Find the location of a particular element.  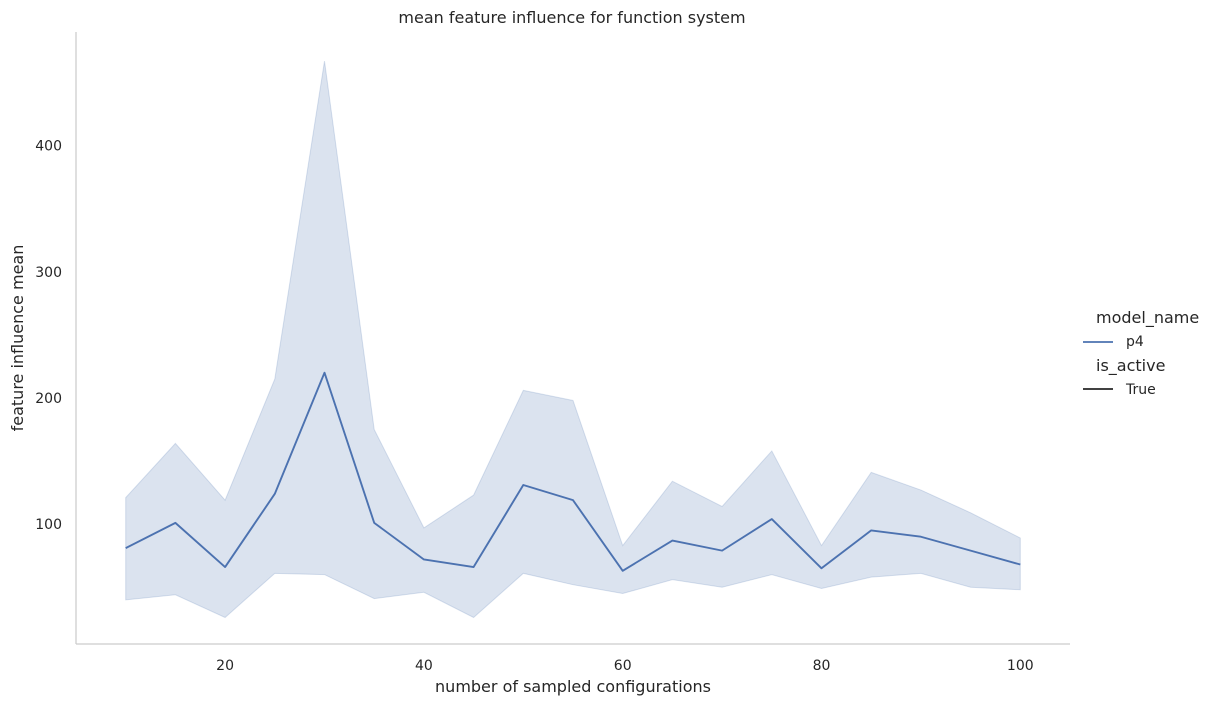

x-tick-labels: 20 40 60 80 100 is located at coordinates (624, 666).